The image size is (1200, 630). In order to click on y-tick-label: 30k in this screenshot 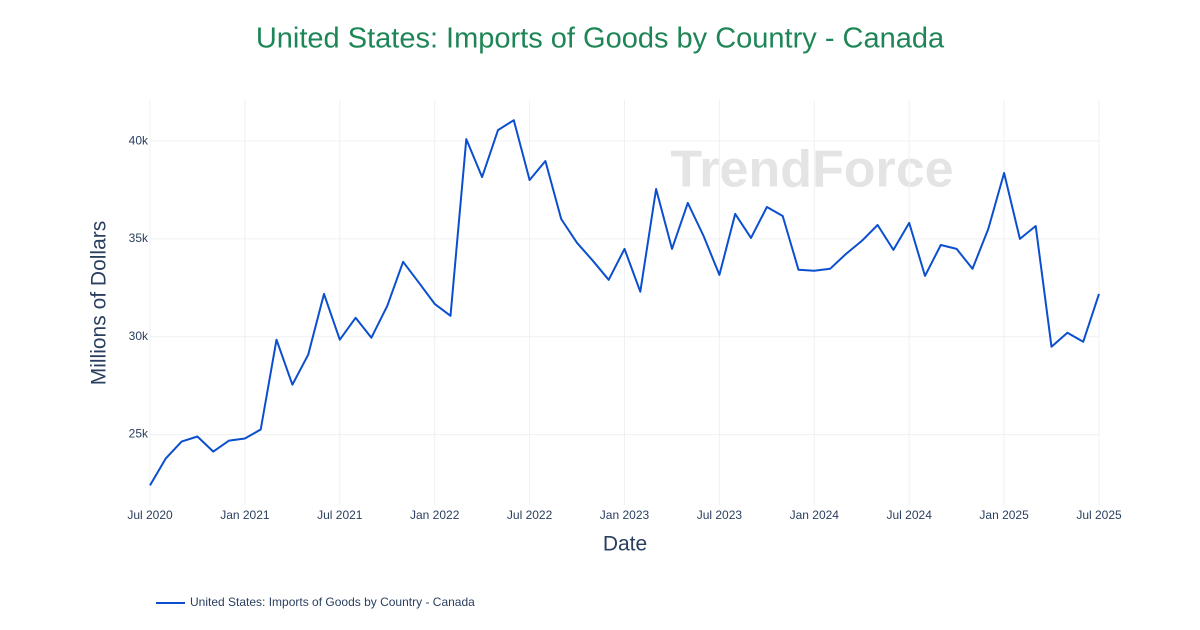, I will do `click(139, 336)`.